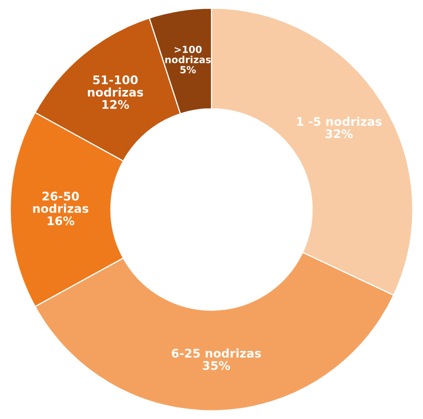 This screenshot has height=419, width=423. I want to click on data-label: 35%, so click(216, 365).